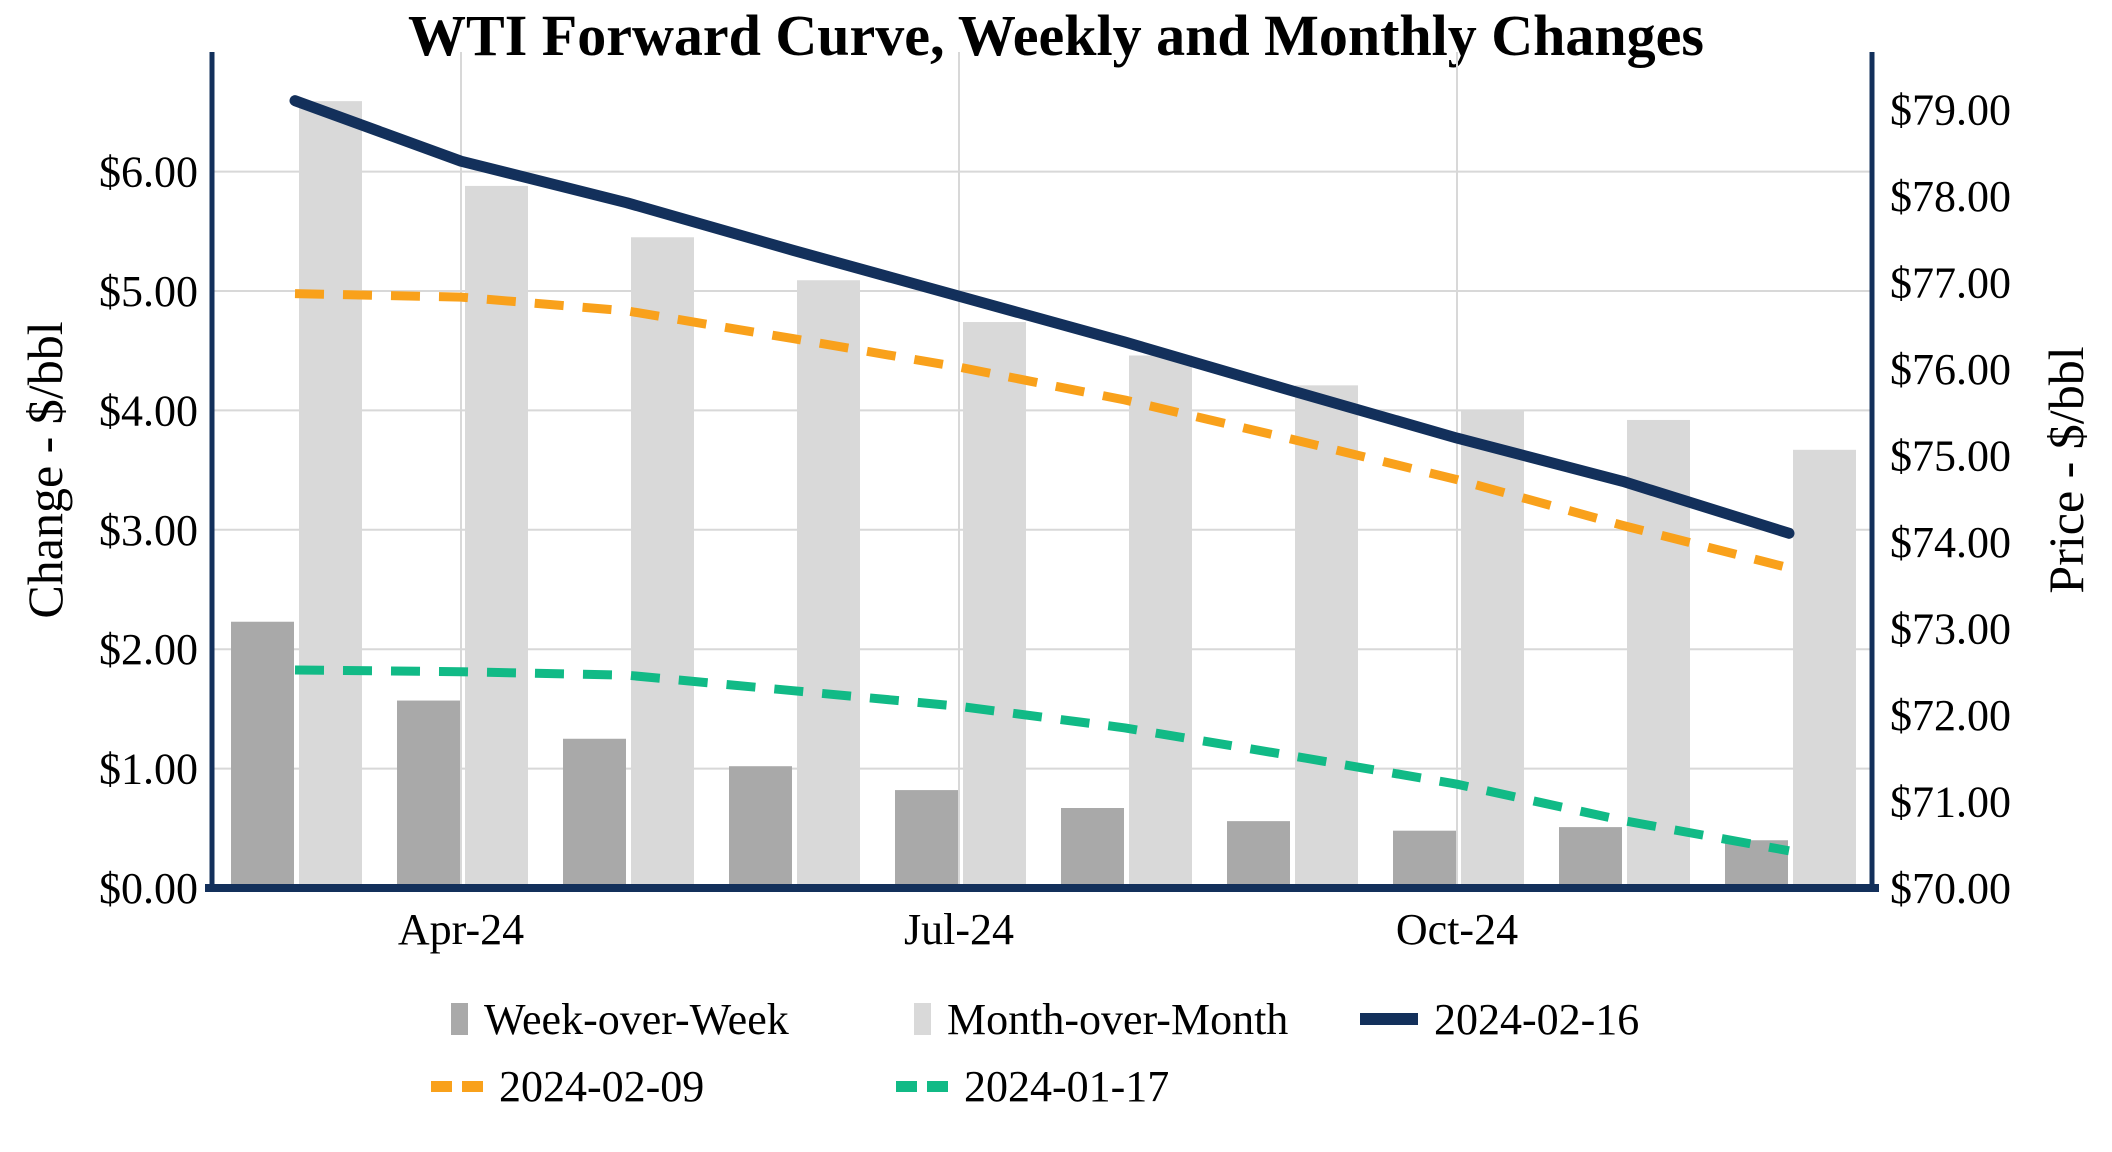 This screenshot has width=2112, height=1152. Describe the element at coordinates (461, 929) in the screenshot. I see `x-tick-label: Apr-24` at that location.